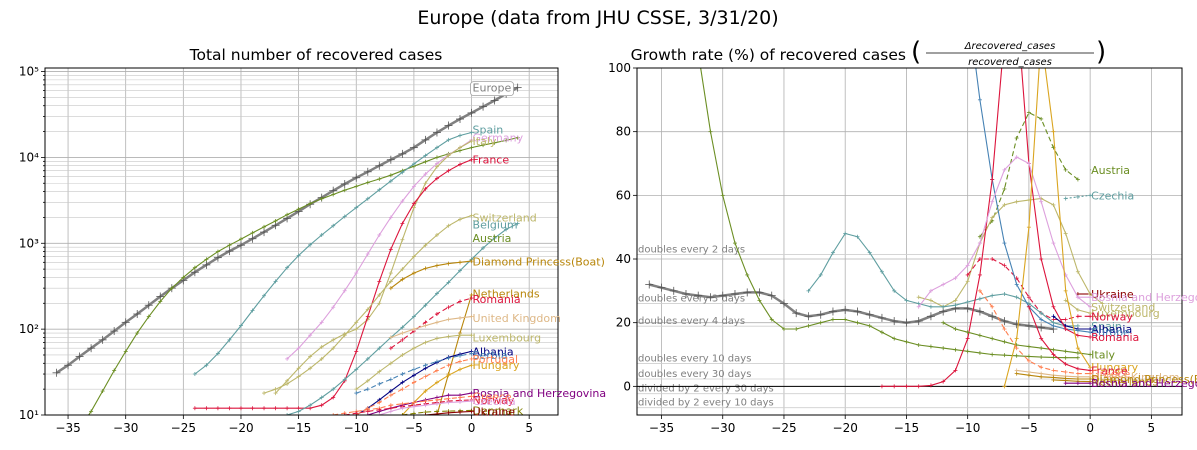 The image size is (1197, 450). I want to click on left-series-label-austria: Austria, so click(492, 238).